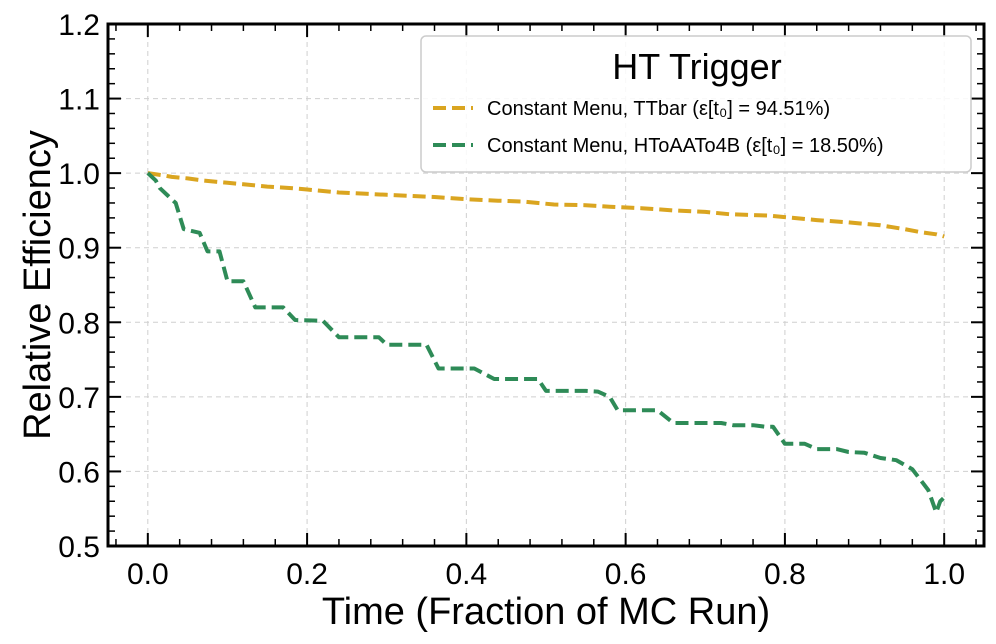 This screenshot has width=996, height=644. I want to click on x-tick-label: 0.2, so click(307, 574).